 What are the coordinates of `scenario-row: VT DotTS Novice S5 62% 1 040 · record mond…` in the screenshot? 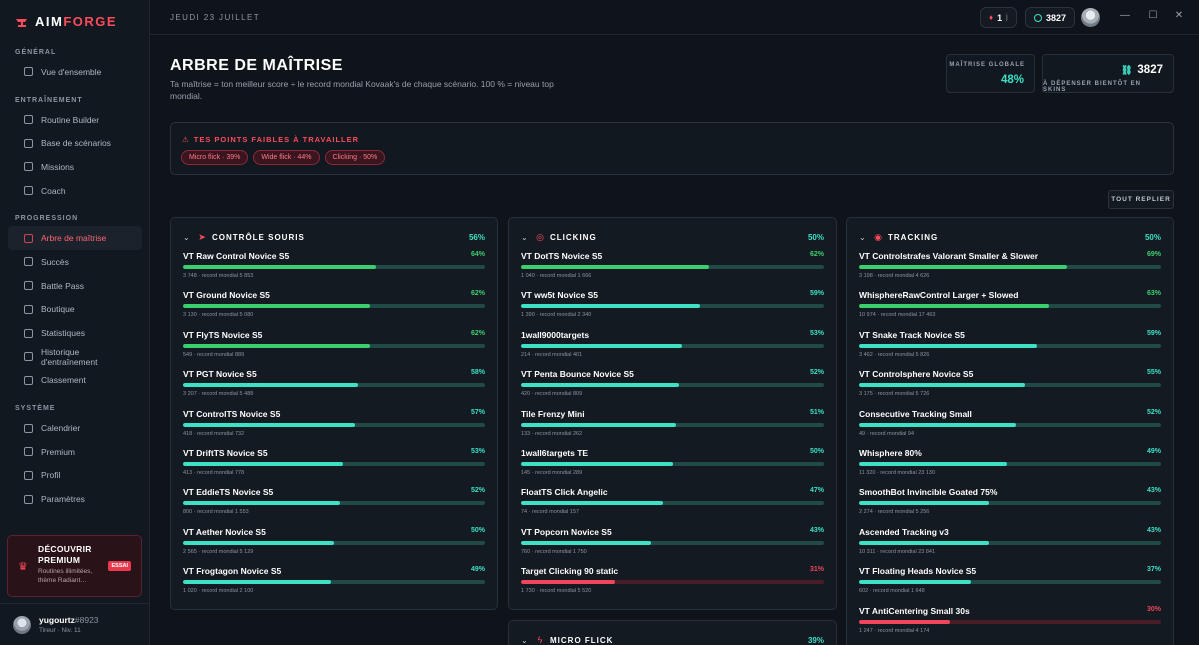 It's located at (672, 269).